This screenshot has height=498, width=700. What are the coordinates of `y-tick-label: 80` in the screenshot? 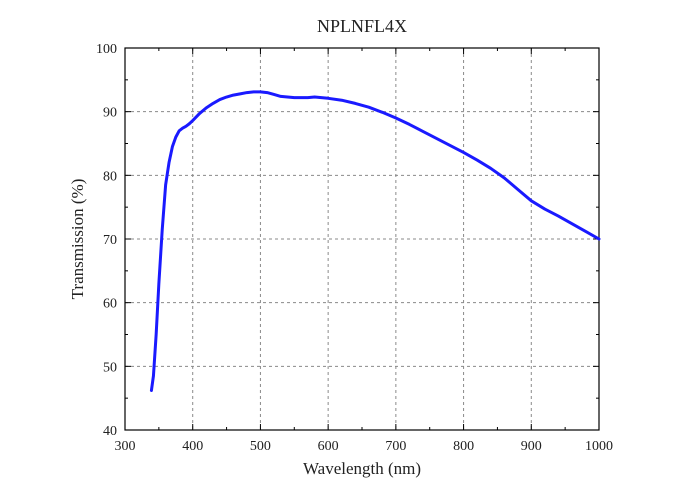 It's located at (110, 176).